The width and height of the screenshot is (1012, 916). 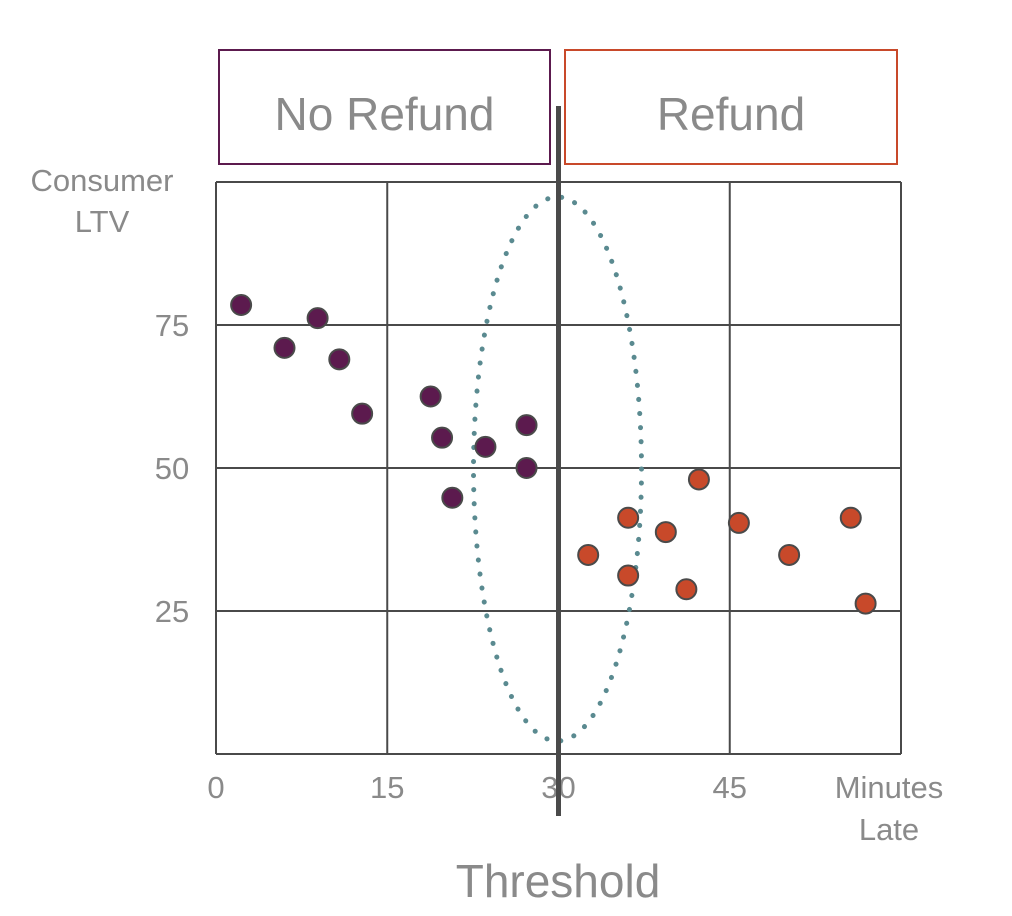 What do you see at coordinates (731, 114) in the screenshot?
I see `refund-label: Refund` at bounding box center [731, 114].